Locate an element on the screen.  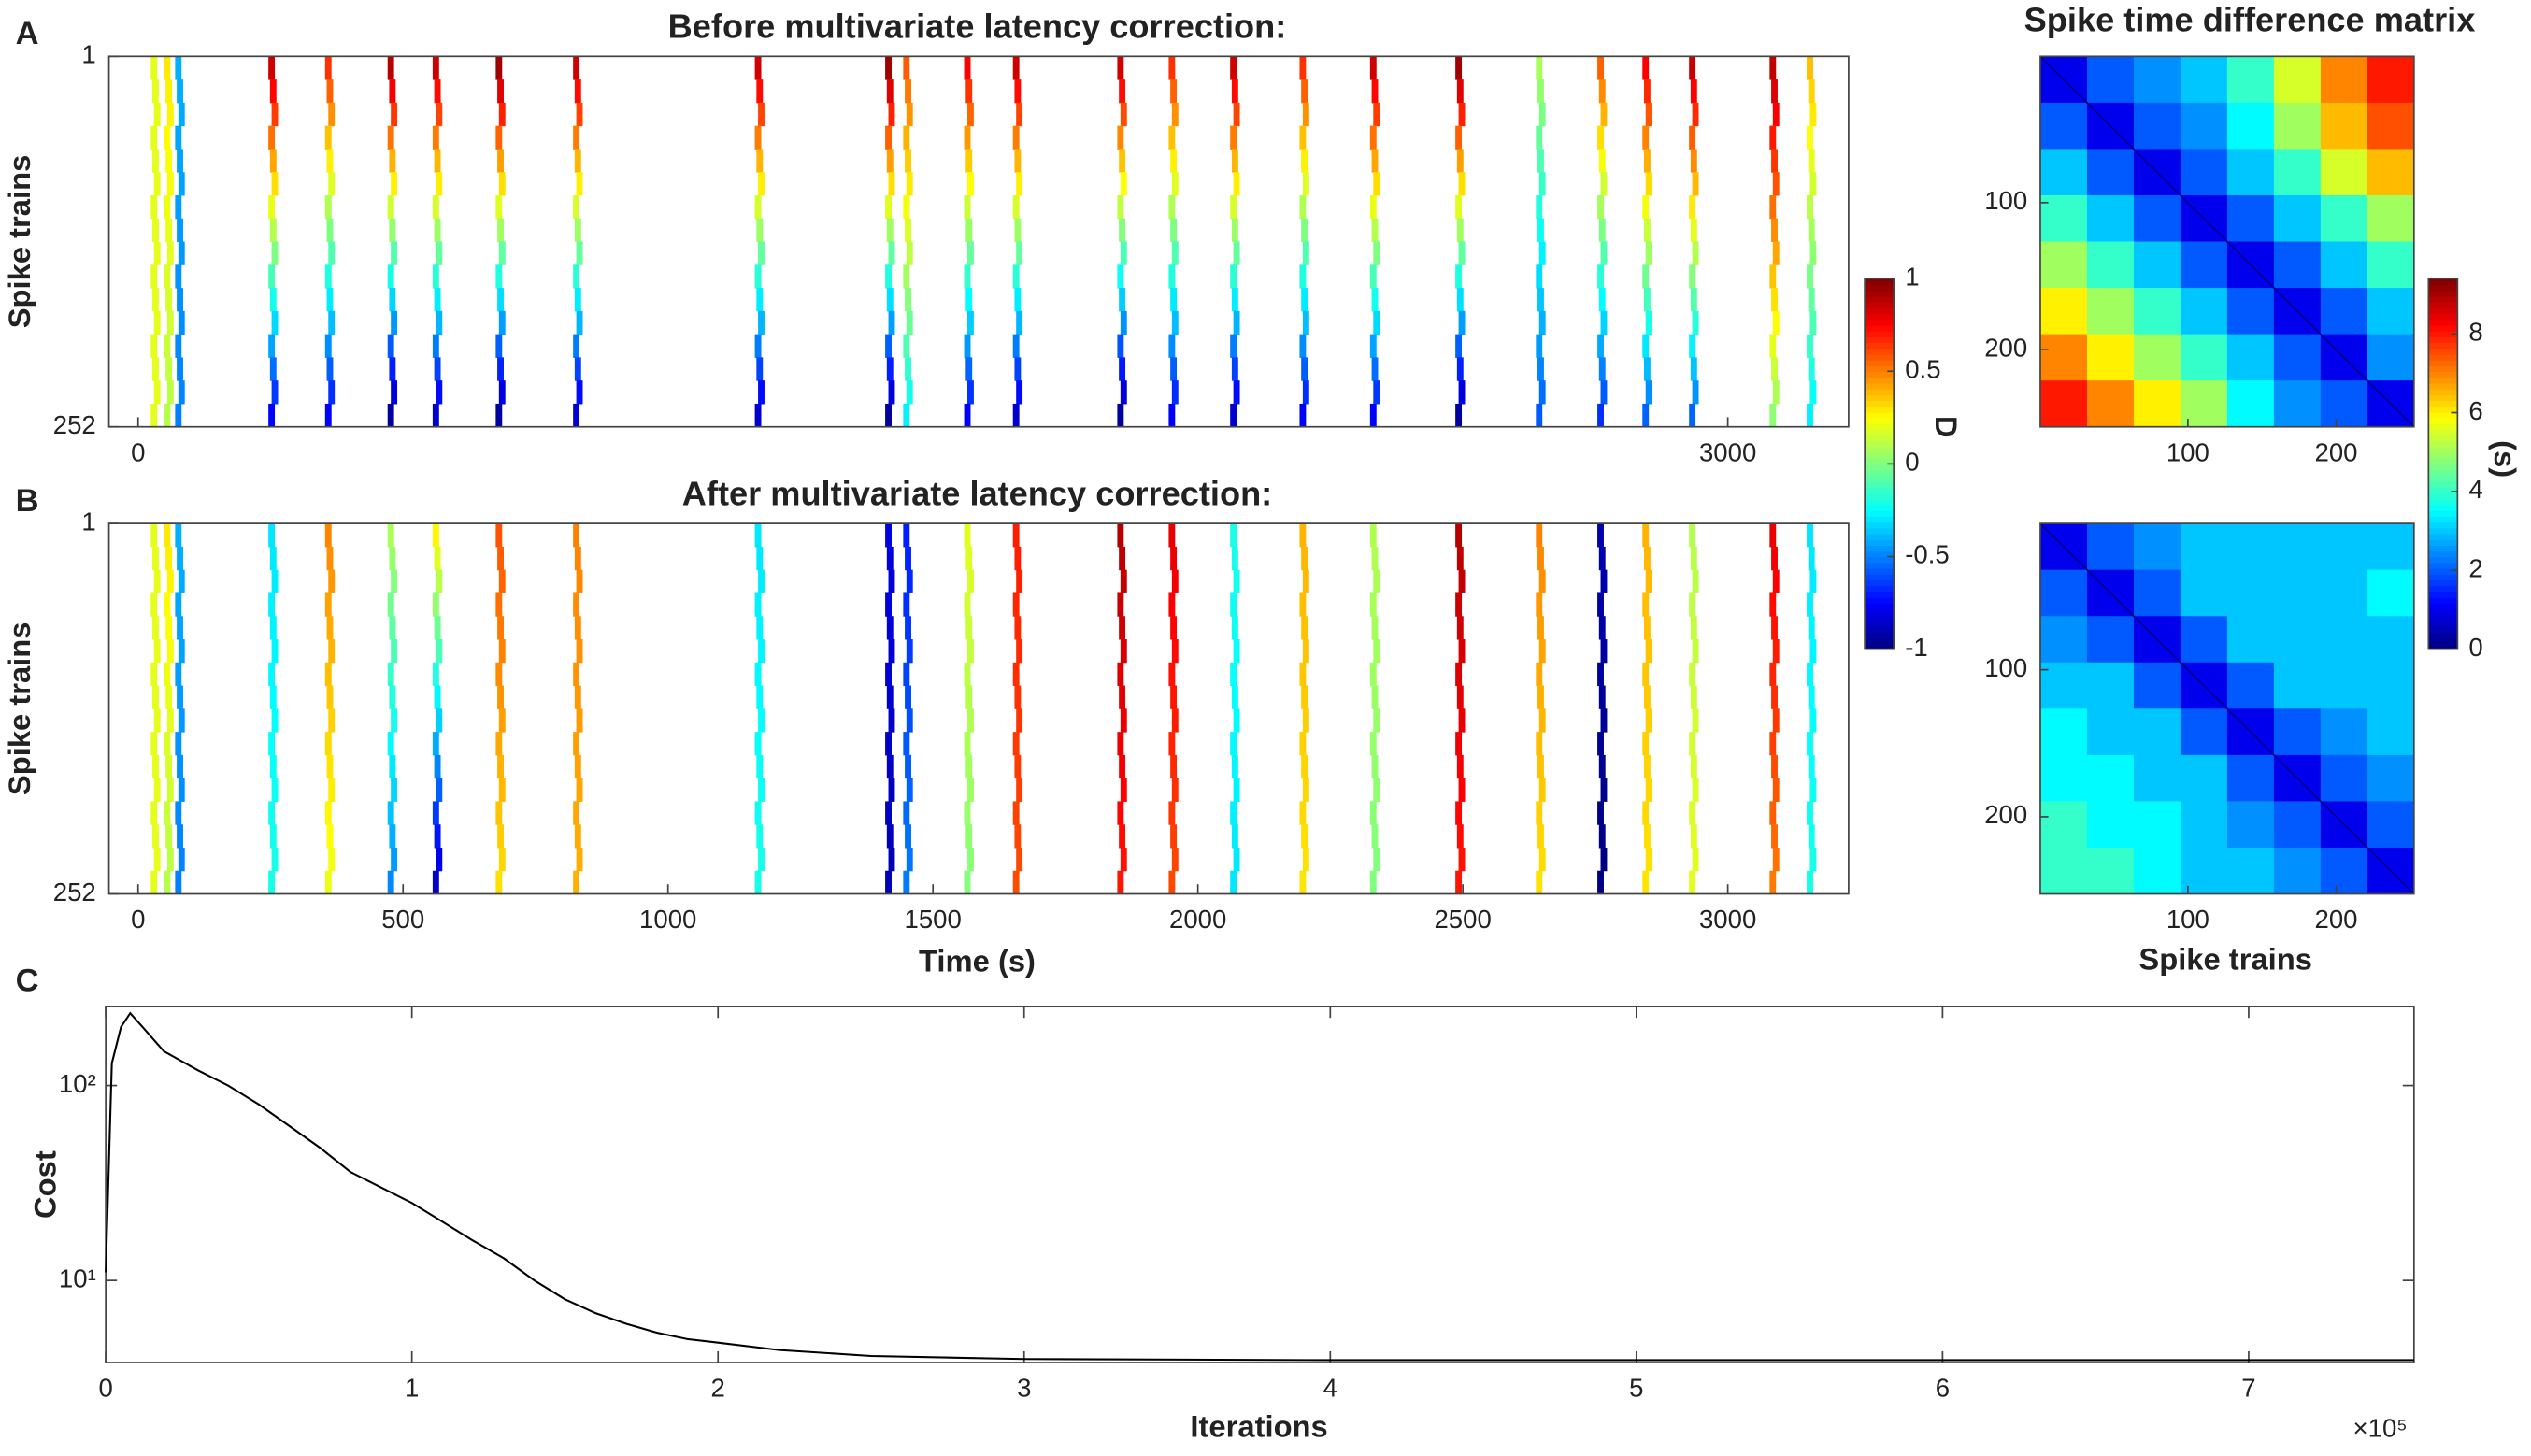
x-tick-label: 3000 is located at coordinates (1728, 451).